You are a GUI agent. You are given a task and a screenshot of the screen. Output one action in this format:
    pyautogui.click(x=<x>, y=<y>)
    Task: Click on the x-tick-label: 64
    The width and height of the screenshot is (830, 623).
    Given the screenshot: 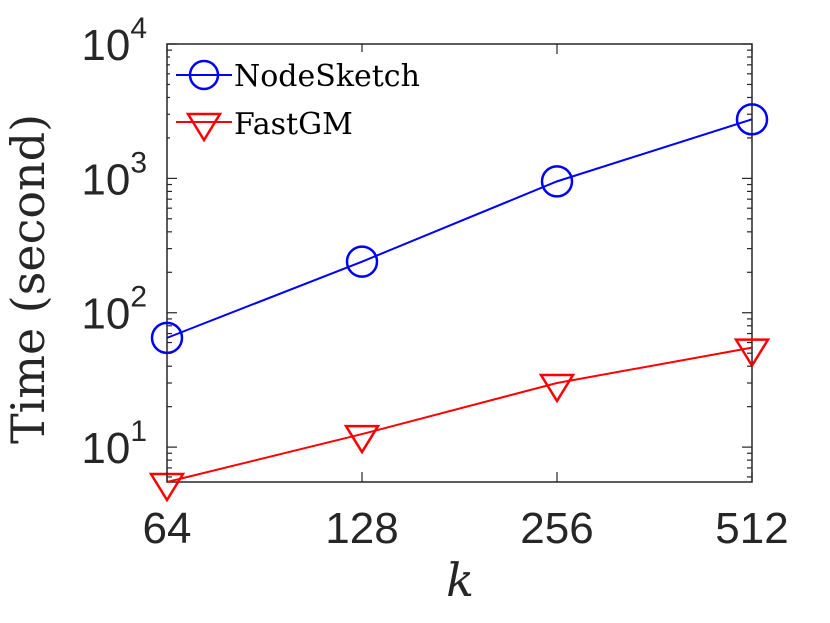 What is the action you would take?
    pyautogui.click(x=167, y=528)
    